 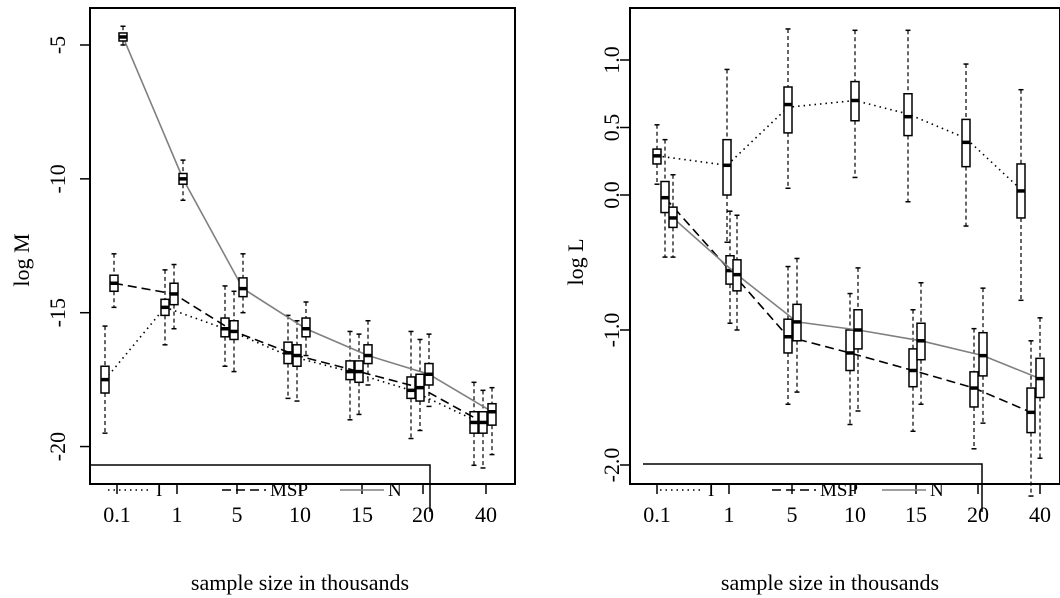 What do you see at coordinates (611, 128) in the screenshot?
I see `y-tick-label: 0.5` at bounding box center [611, 128].